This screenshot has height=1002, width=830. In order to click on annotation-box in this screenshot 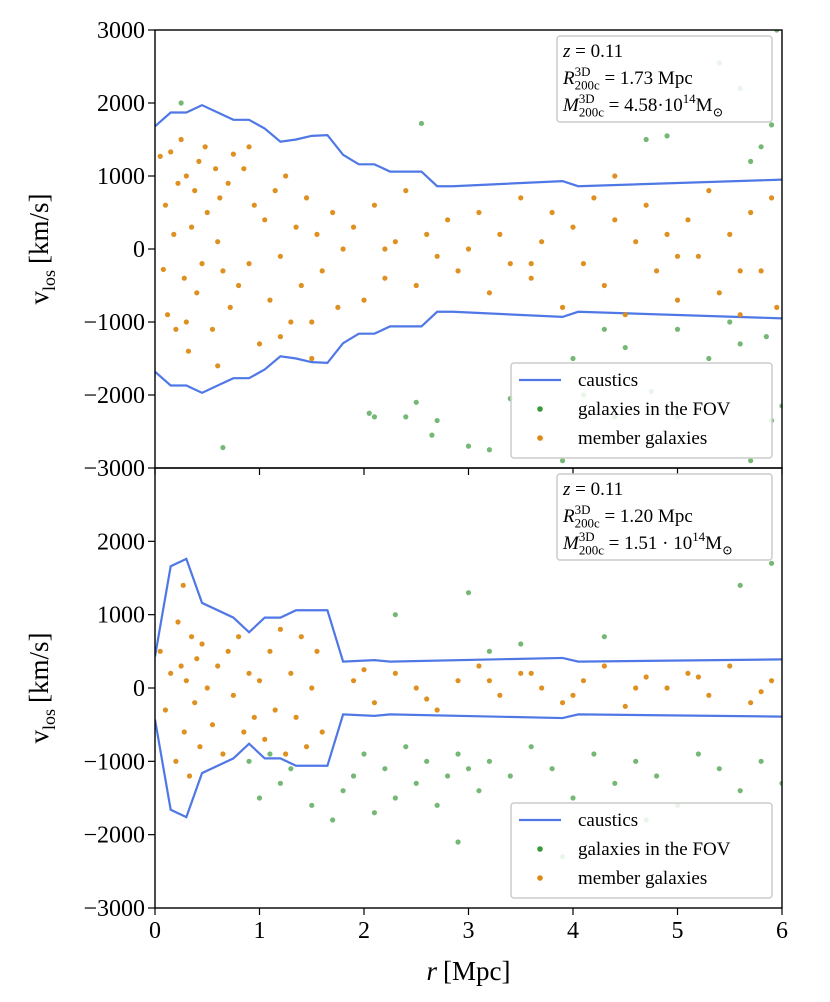, I will do `click(664, 79)`.